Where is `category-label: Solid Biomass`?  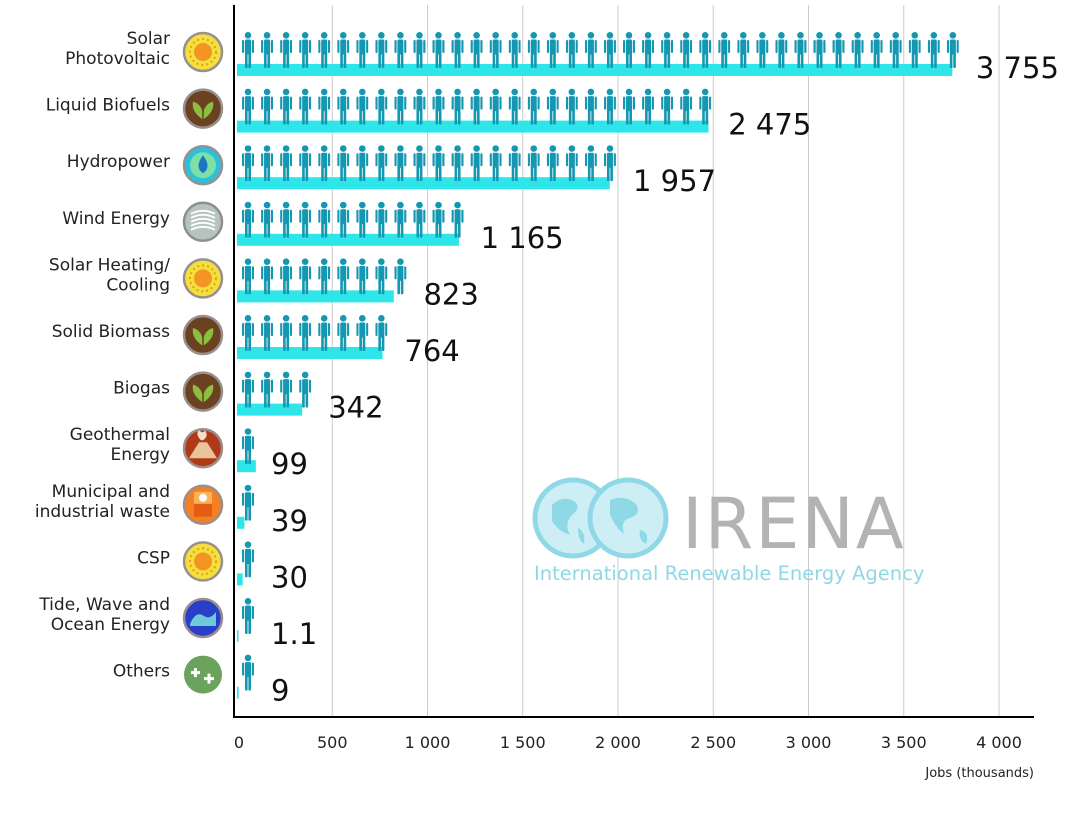 category-label: Solid Biomass is located at coordinates (111, 332).